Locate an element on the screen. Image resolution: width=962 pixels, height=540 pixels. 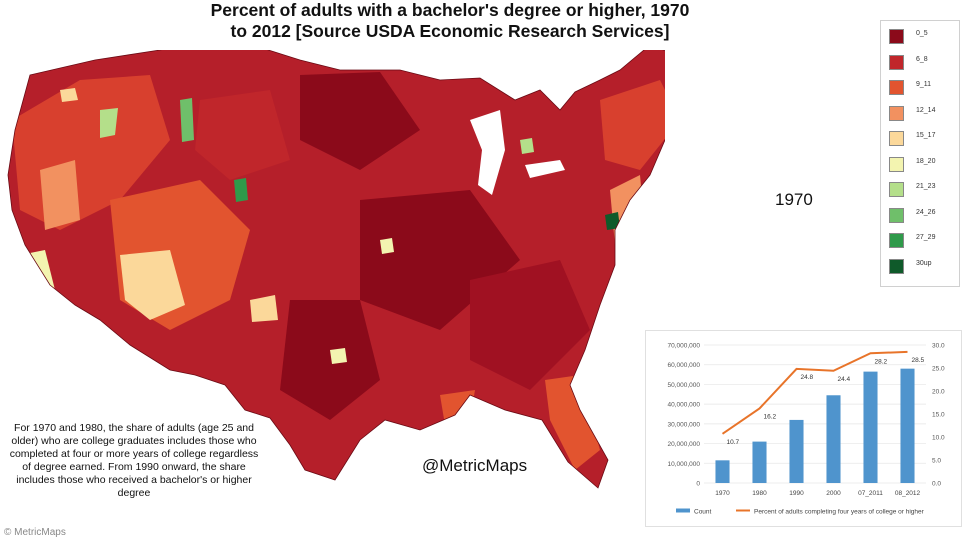
legend-label: 0_5 is located at coordinates (922, 33).